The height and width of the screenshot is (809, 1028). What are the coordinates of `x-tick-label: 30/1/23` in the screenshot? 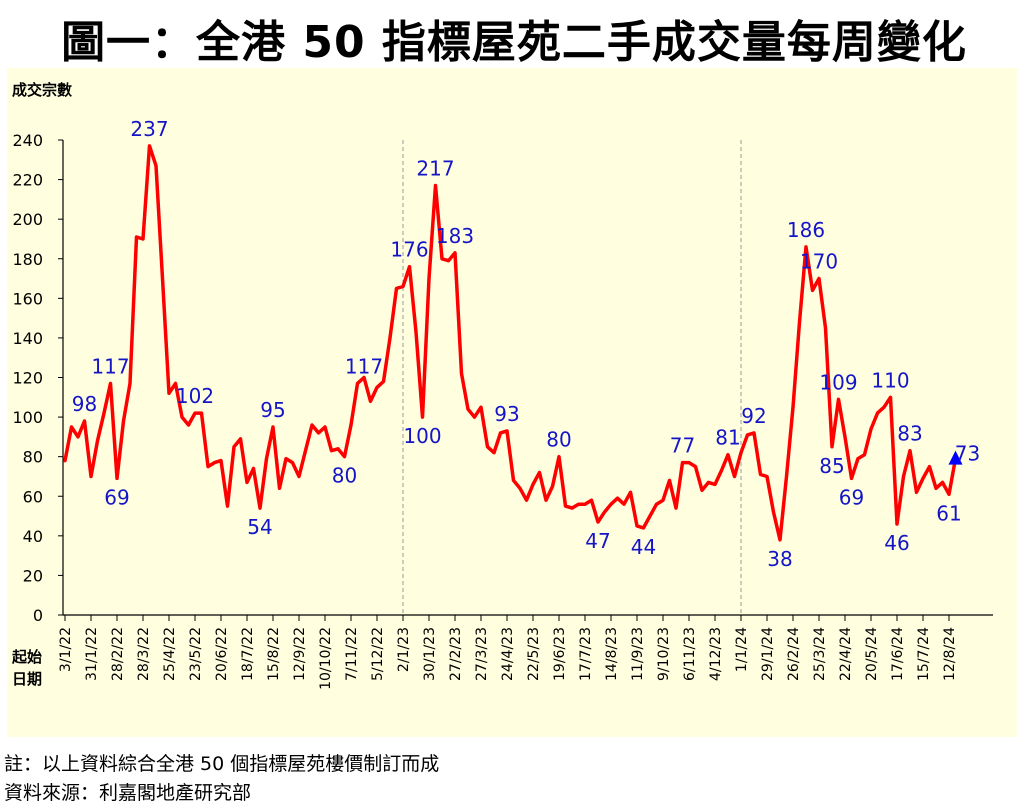 It's located at (430, 654).